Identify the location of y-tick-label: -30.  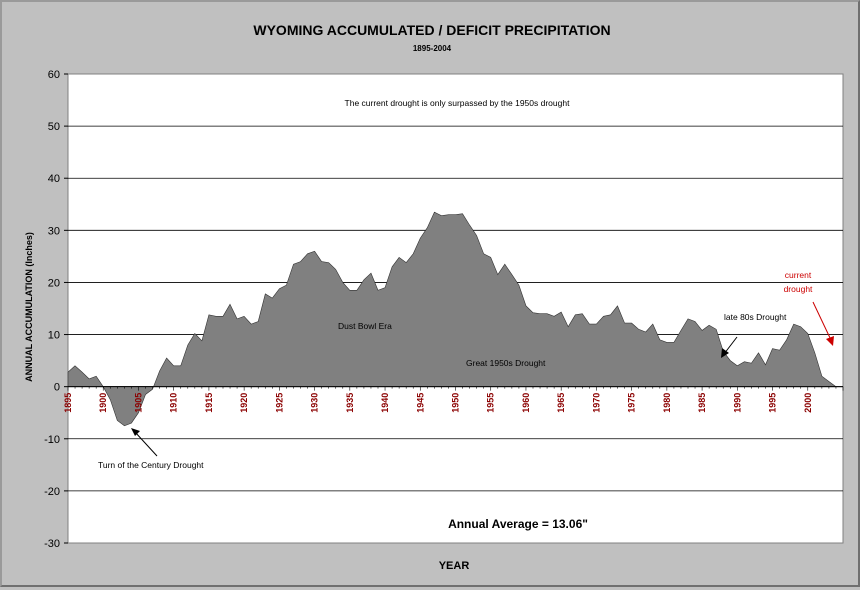
(52, 544).